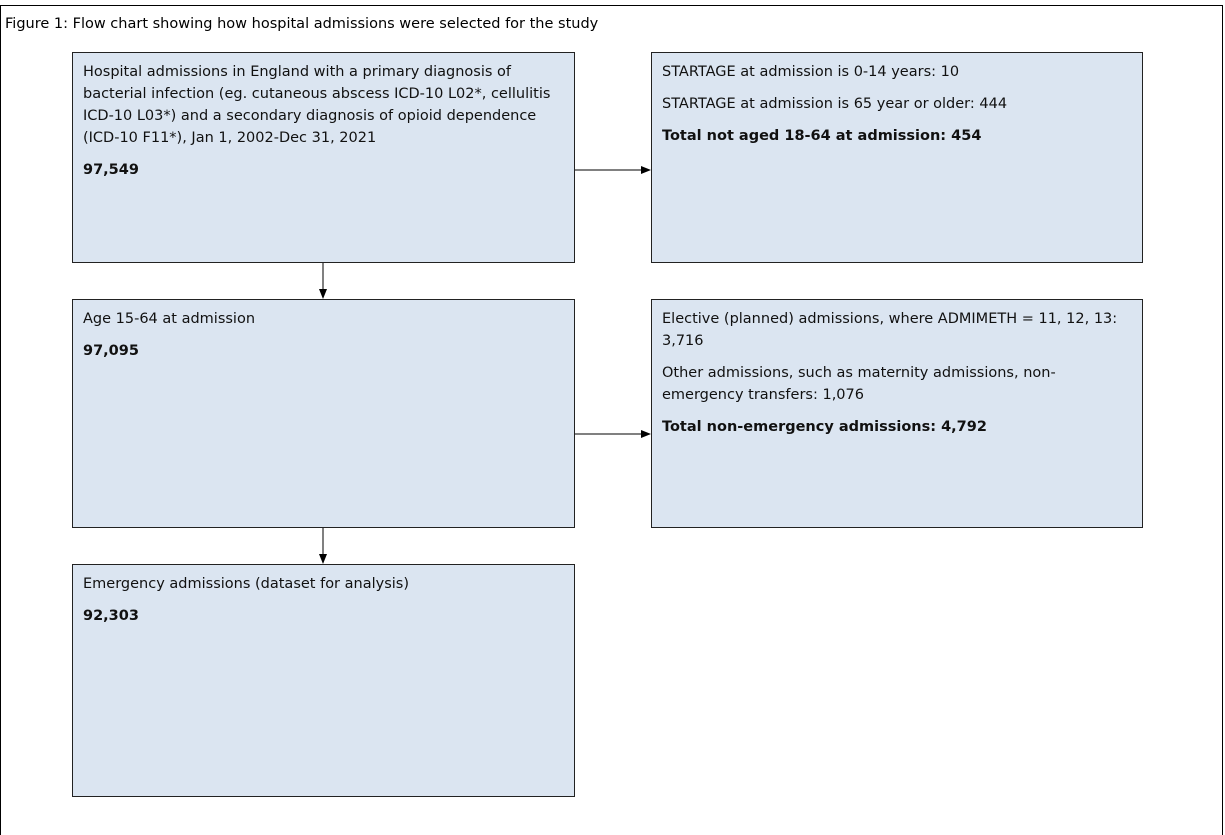  Describe the element at coordinates (111, 170) in the screenshot. I see `step-count: 97,549` at that location.